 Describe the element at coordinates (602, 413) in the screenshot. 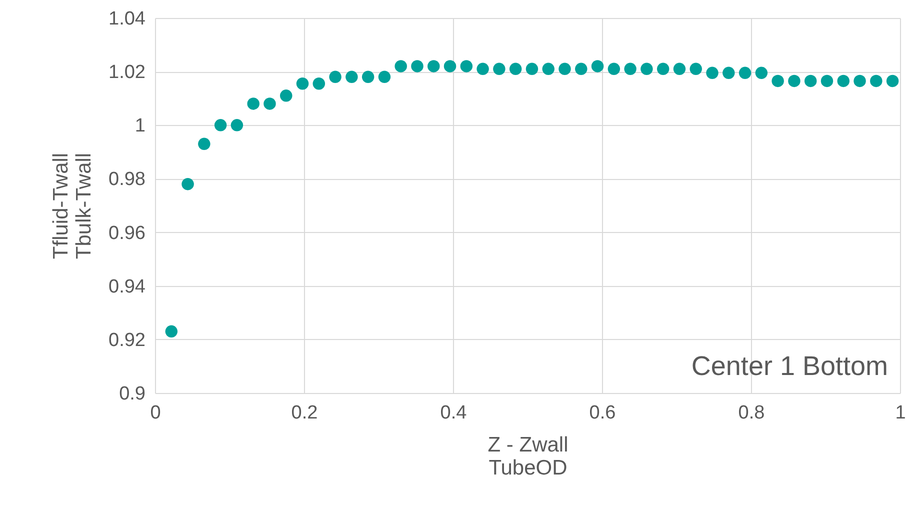

I see `x-tick-label: 0.6` at that location.